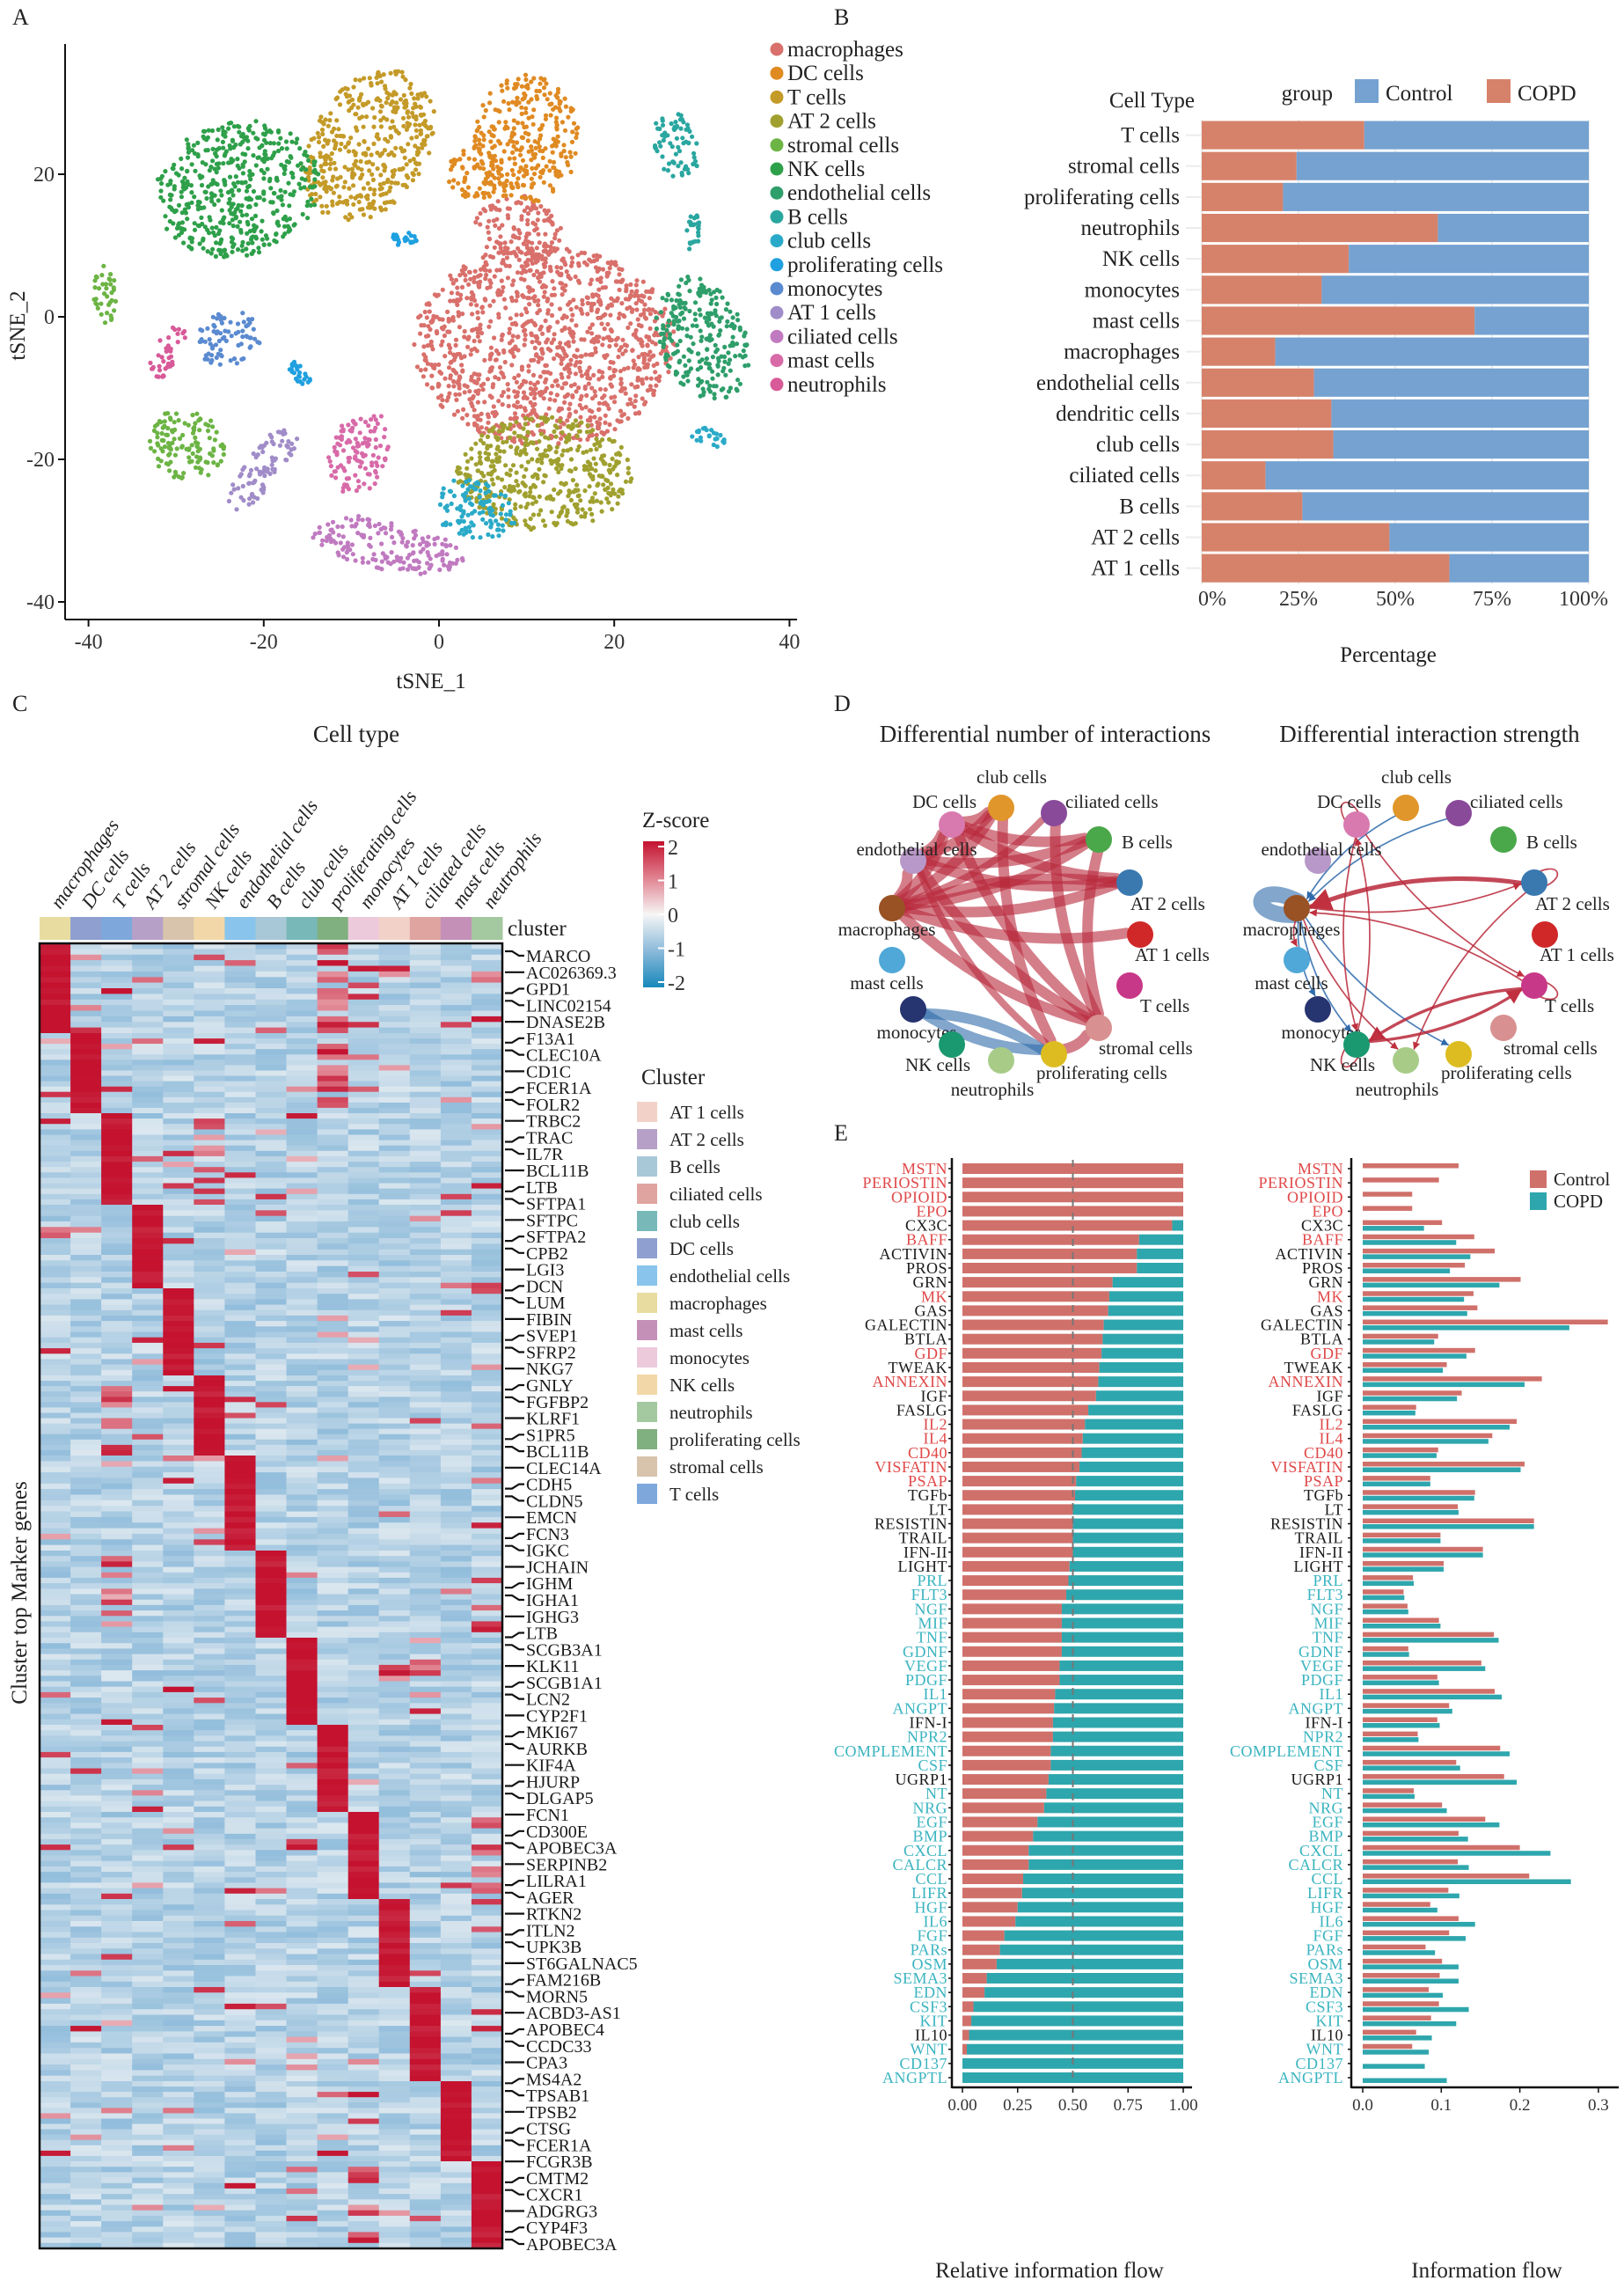 The height and width of the screenshot is (2288, 1624). What do you see at coordinates (817, 217) in the screenshot?
I see `legend-label: B cells` at bounding box center [817, 217].